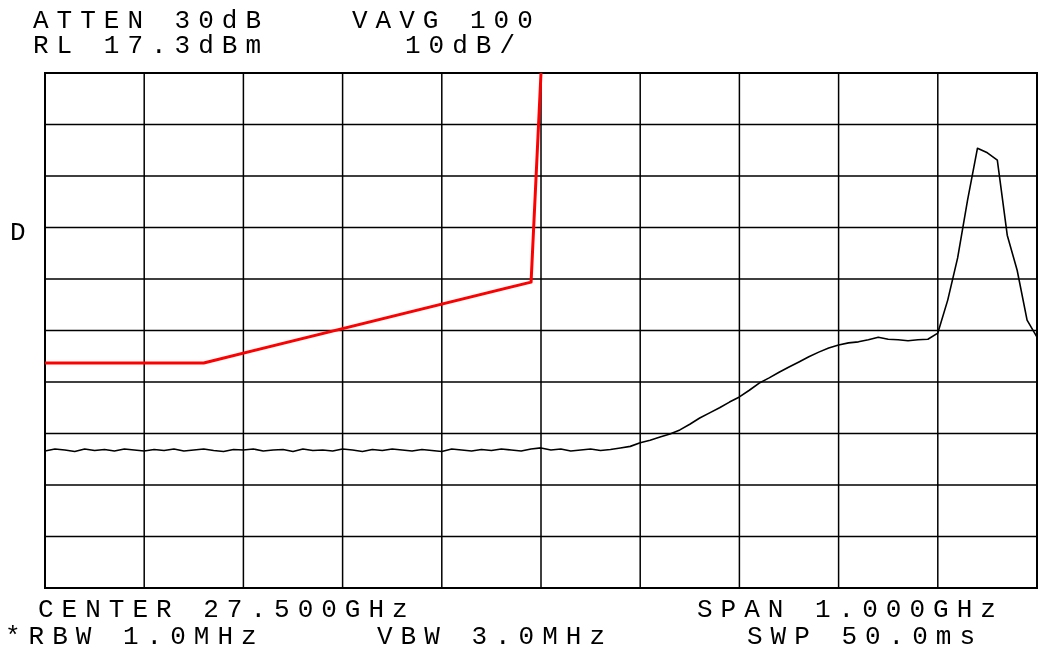 The width and height of the screenshot is (1045, 666). Describe the element at coordinates (135, 637) in the screenshot. I see `text: *RBW 1.0MHz` at that location.